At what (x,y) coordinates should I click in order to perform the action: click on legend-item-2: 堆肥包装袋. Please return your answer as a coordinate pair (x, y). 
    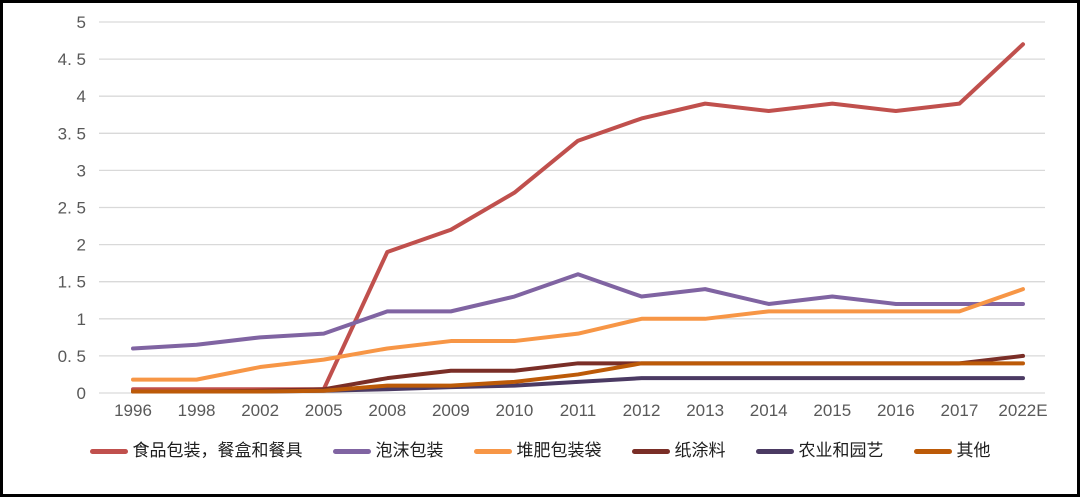
    Looking at the image, I should click on (537, 450).